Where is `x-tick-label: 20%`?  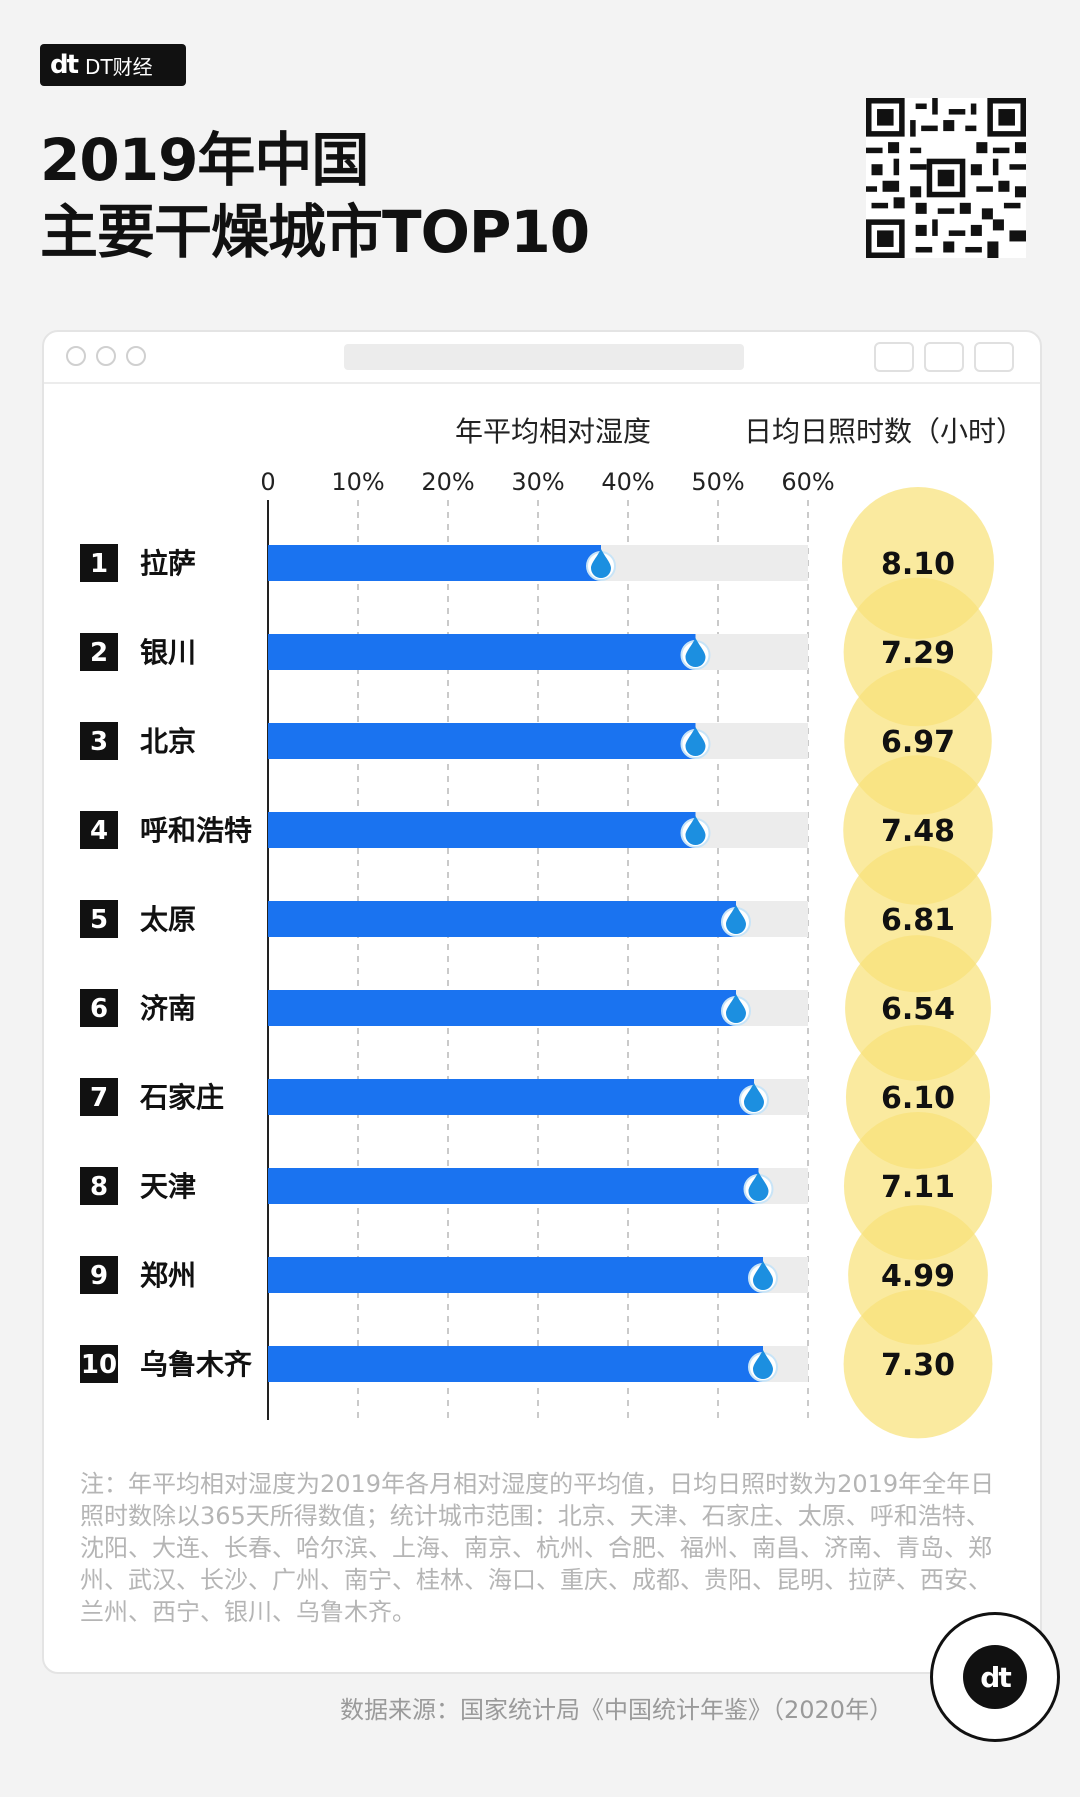
x-tick-label: 20% is located at coordinates (447, 482).